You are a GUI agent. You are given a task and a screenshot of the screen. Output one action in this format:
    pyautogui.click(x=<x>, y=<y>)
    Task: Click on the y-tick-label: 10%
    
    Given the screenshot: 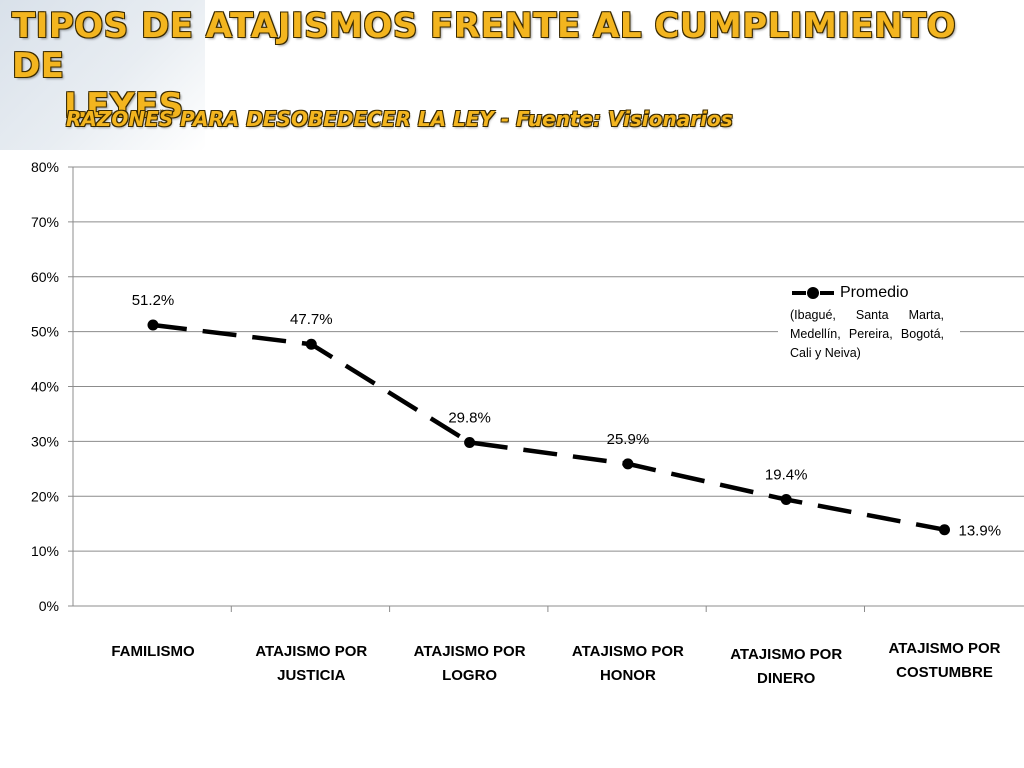 What is the action you would take?
    pyautogui.click(x=45, y=551)
    